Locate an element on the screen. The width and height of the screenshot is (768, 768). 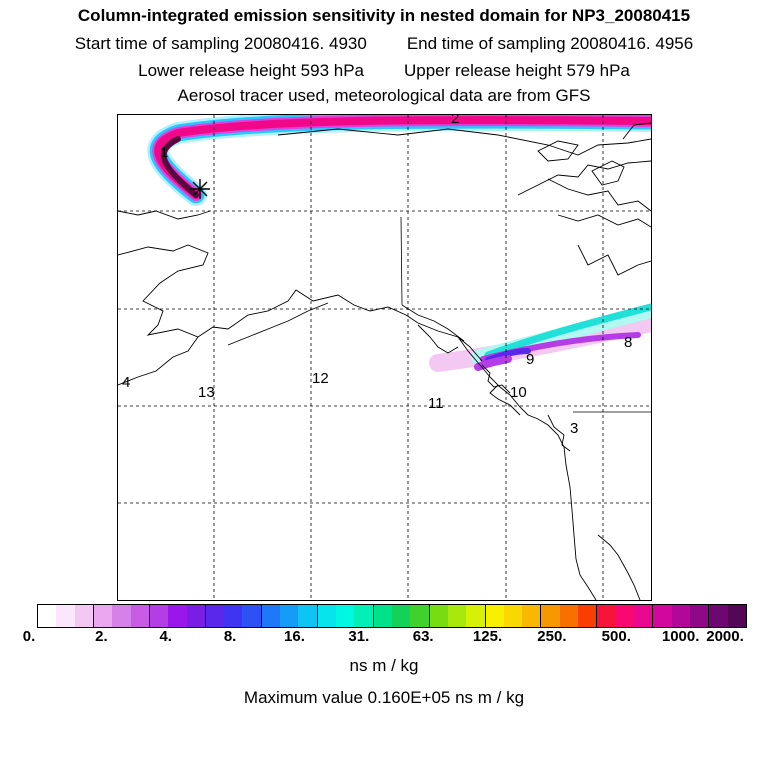
colorbar-tick-label: 125. is located at coordinates (487, 636).